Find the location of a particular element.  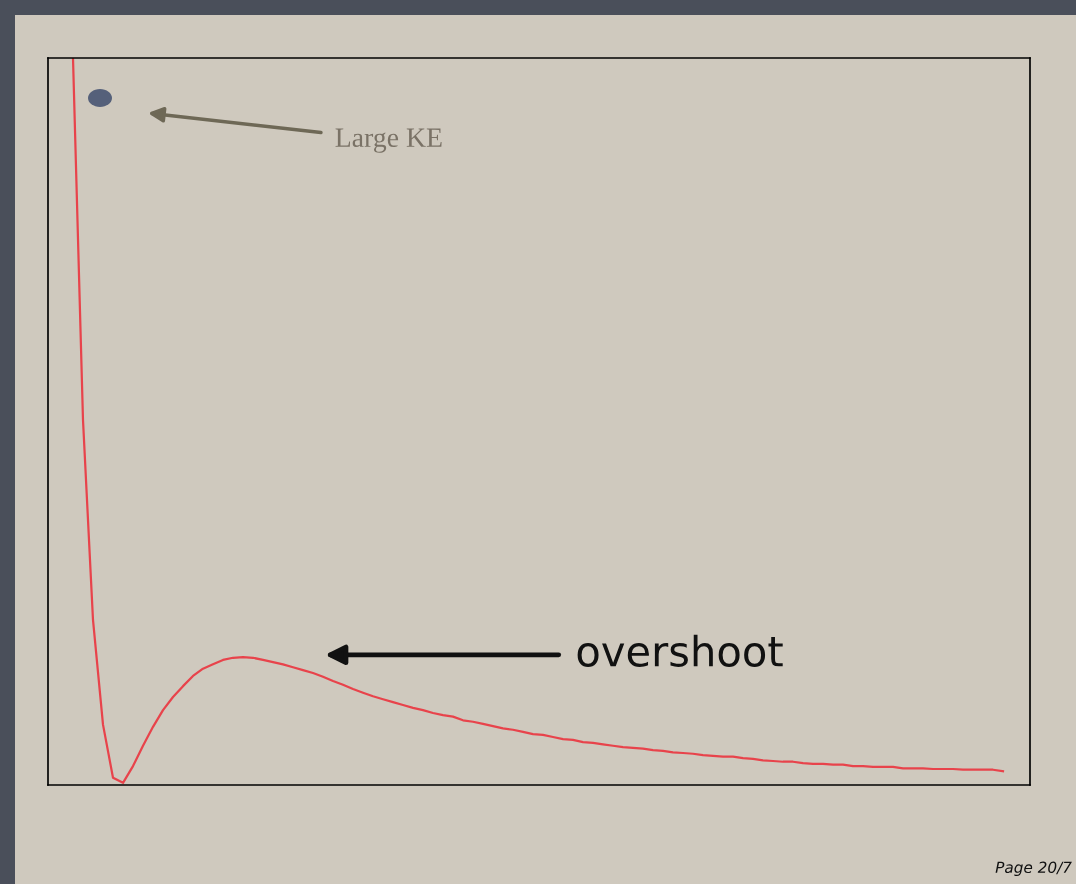

annotation: Large KE is located at coordinates (388, 140).